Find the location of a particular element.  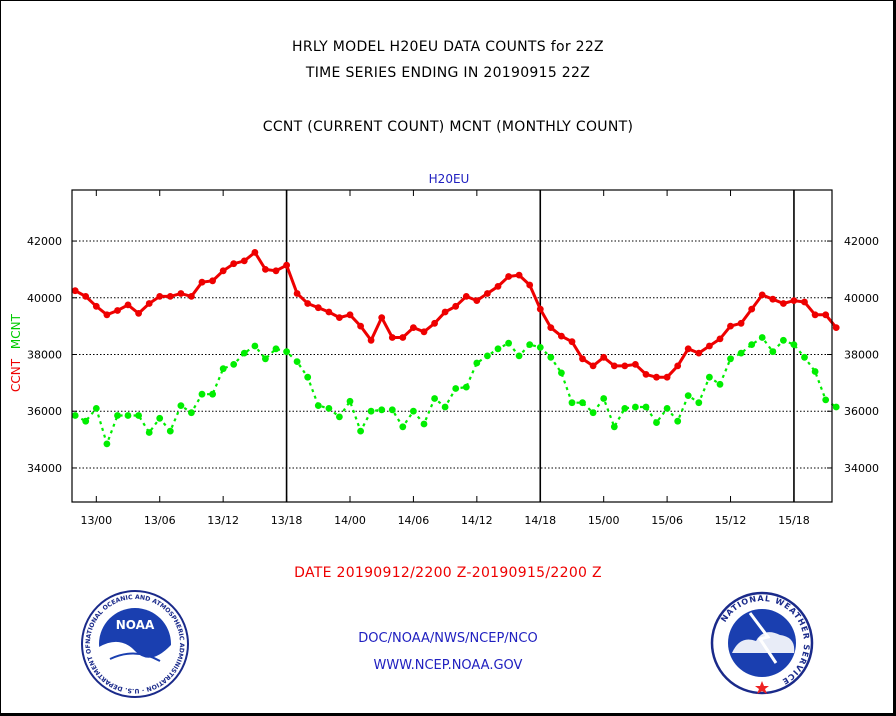

y-tick-label-right: 40000 is located at coordinates (861, 298).